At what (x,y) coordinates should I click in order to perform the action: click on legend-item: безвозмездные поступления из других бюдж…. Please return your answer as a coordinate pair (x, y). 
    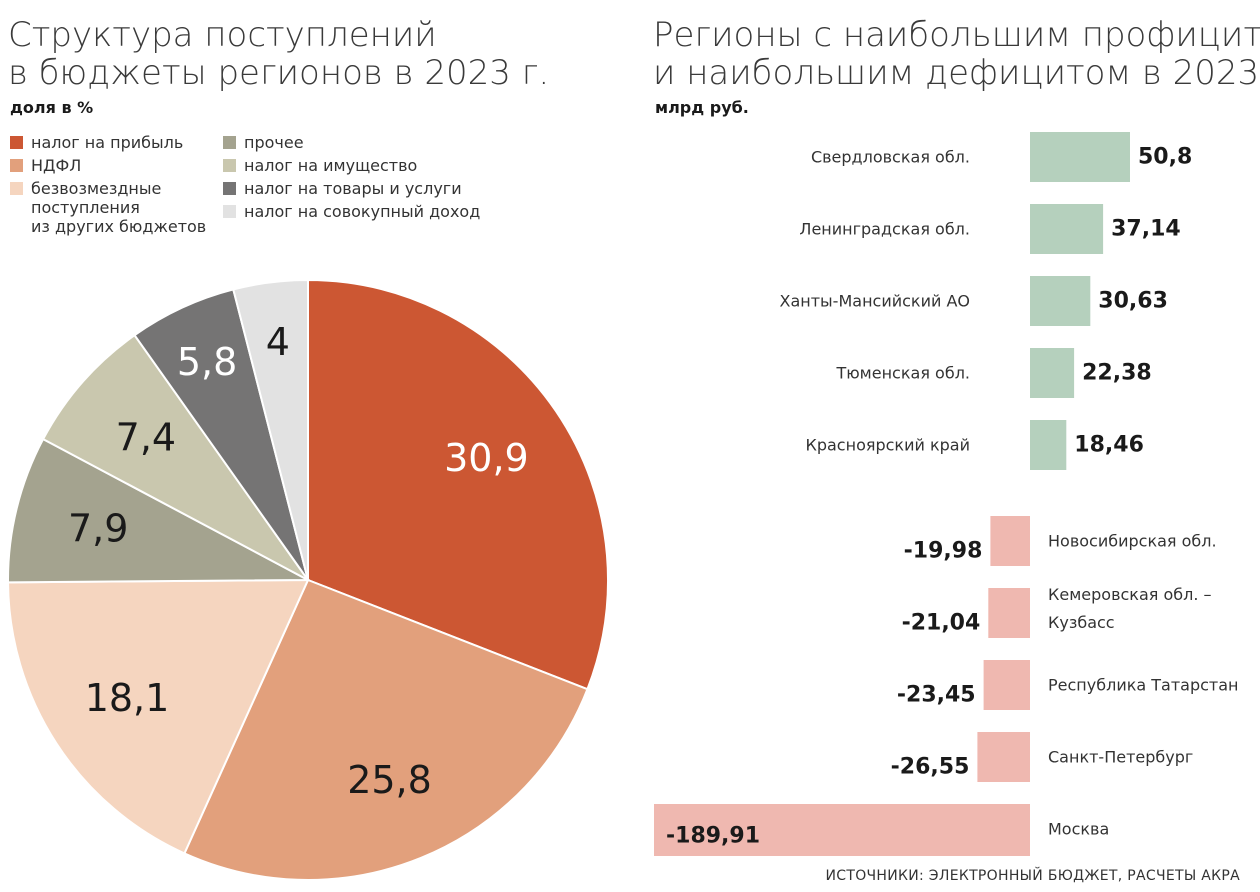
    Looking at the image, I should click on (108, 207).